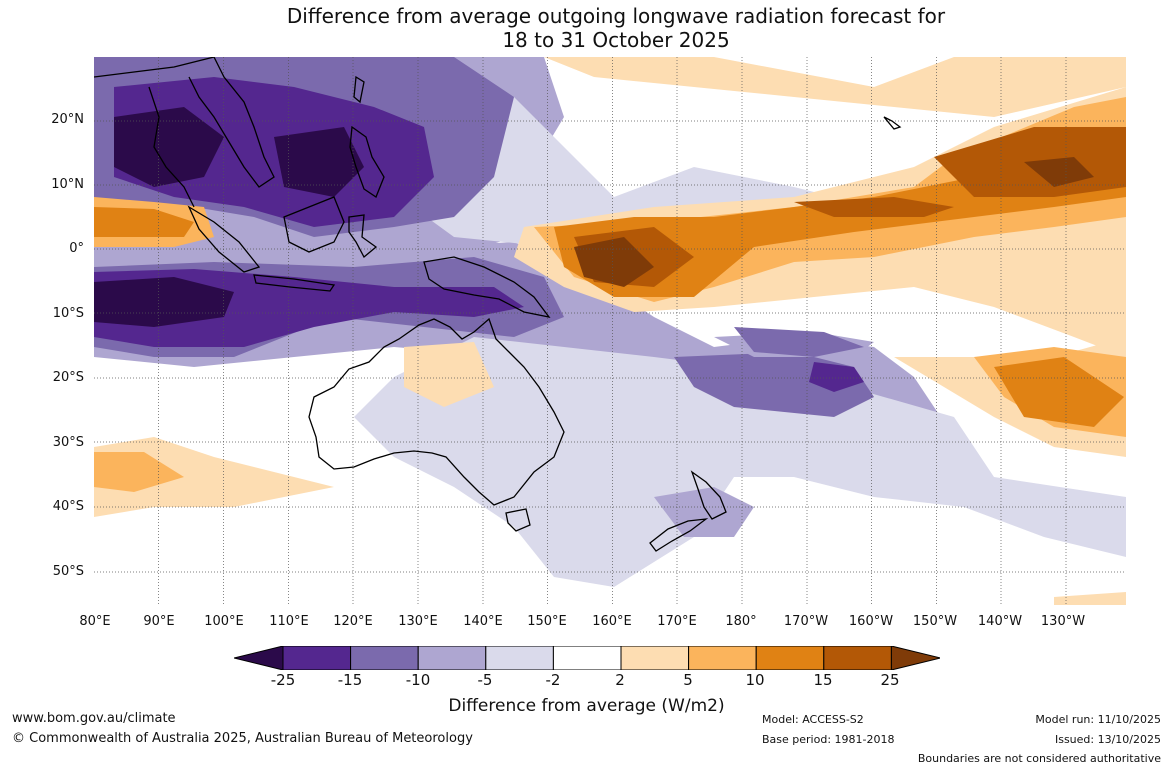 This screenshot has height=770, width=1173. I want to click on lat-label-10s: 10°S, so click(68, 313).